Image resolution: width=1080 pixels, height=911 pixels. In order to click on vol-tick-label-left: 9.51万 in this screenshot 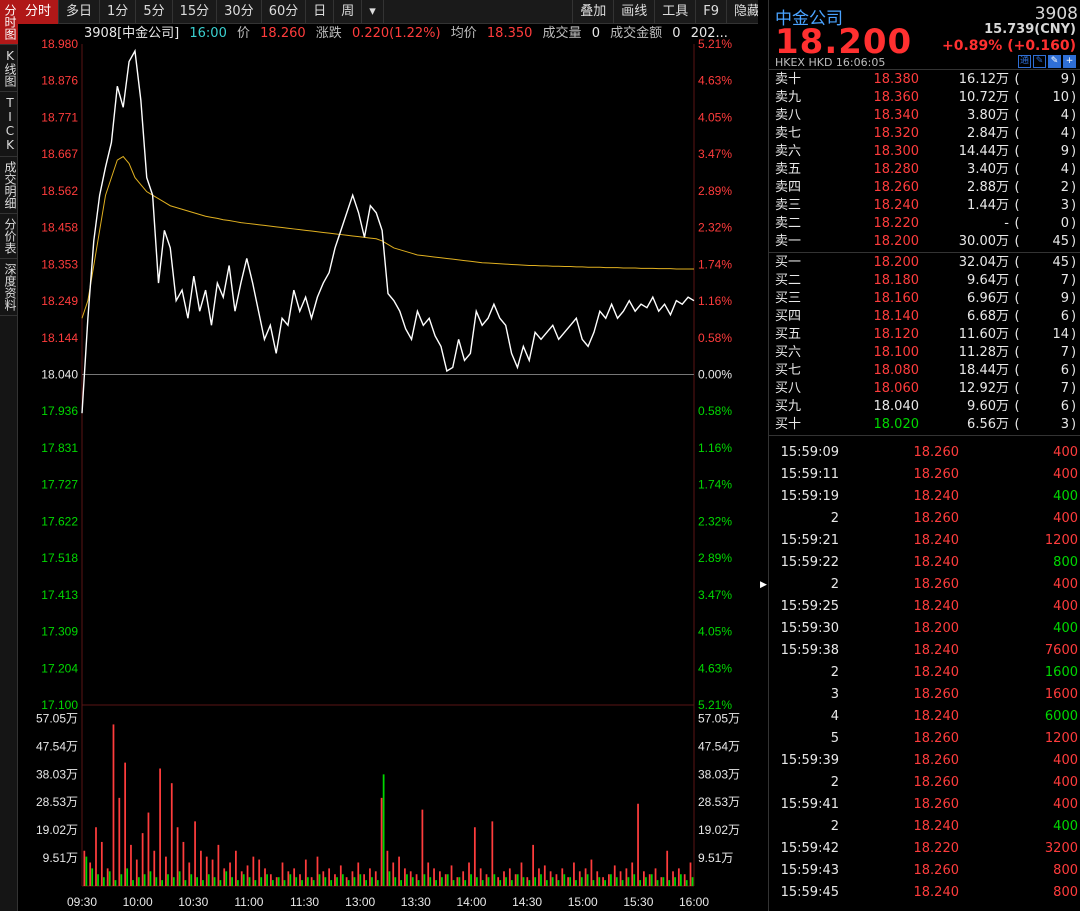, I will do `click(60, 858)`.